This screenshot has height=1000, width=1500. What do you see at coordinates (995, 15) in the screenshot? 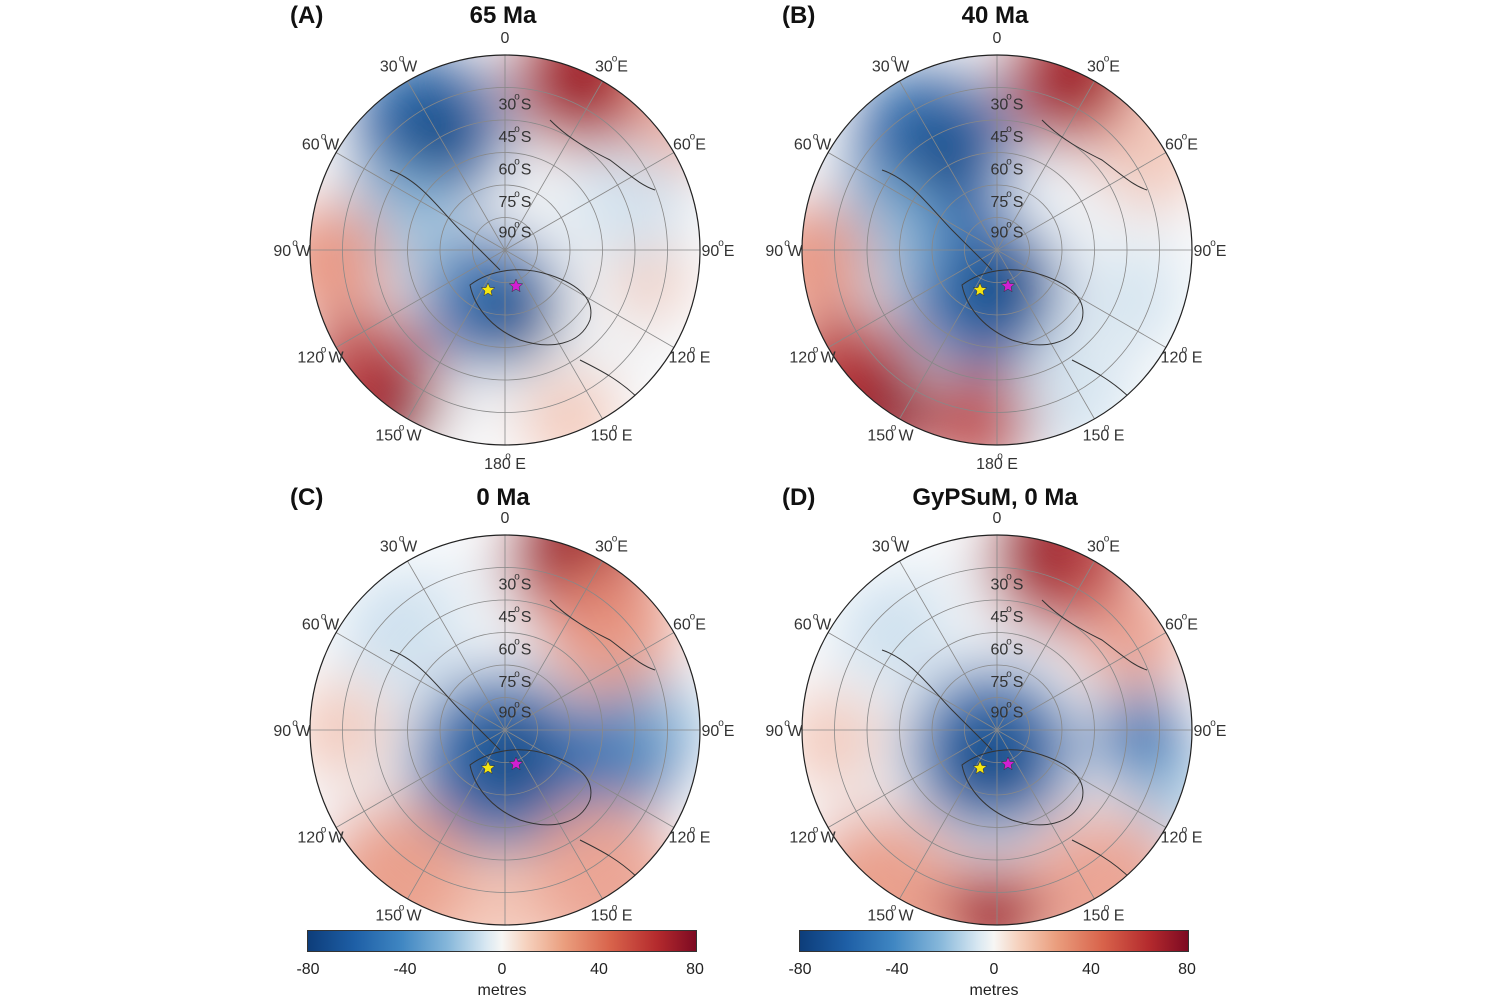
I see `panel-title: 40 Ma` at bounding box center [995, 15].